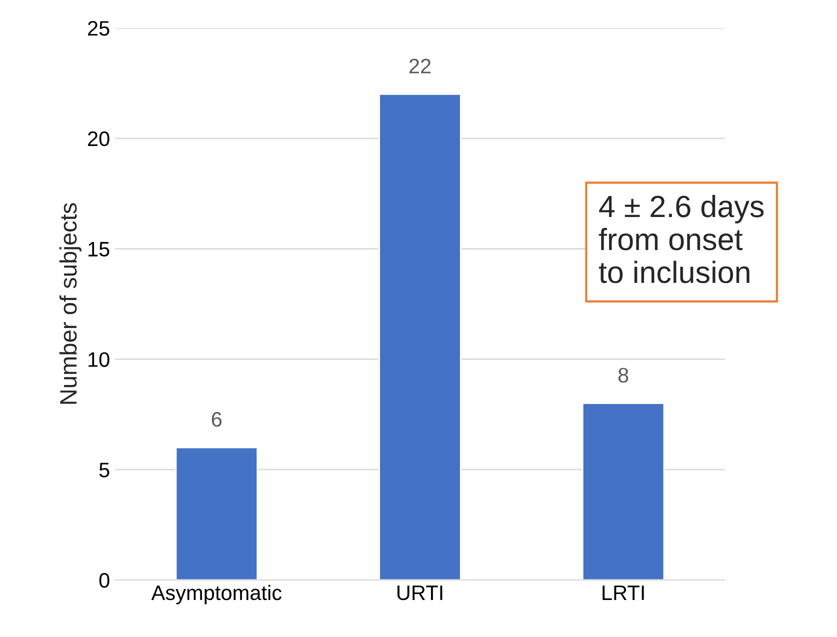 Image resolution: width=837 pixels, height=637 pixels. Describe the element at coordinates (99, 249) in the screenshot. I see `y-tick-label: 15` at that location.